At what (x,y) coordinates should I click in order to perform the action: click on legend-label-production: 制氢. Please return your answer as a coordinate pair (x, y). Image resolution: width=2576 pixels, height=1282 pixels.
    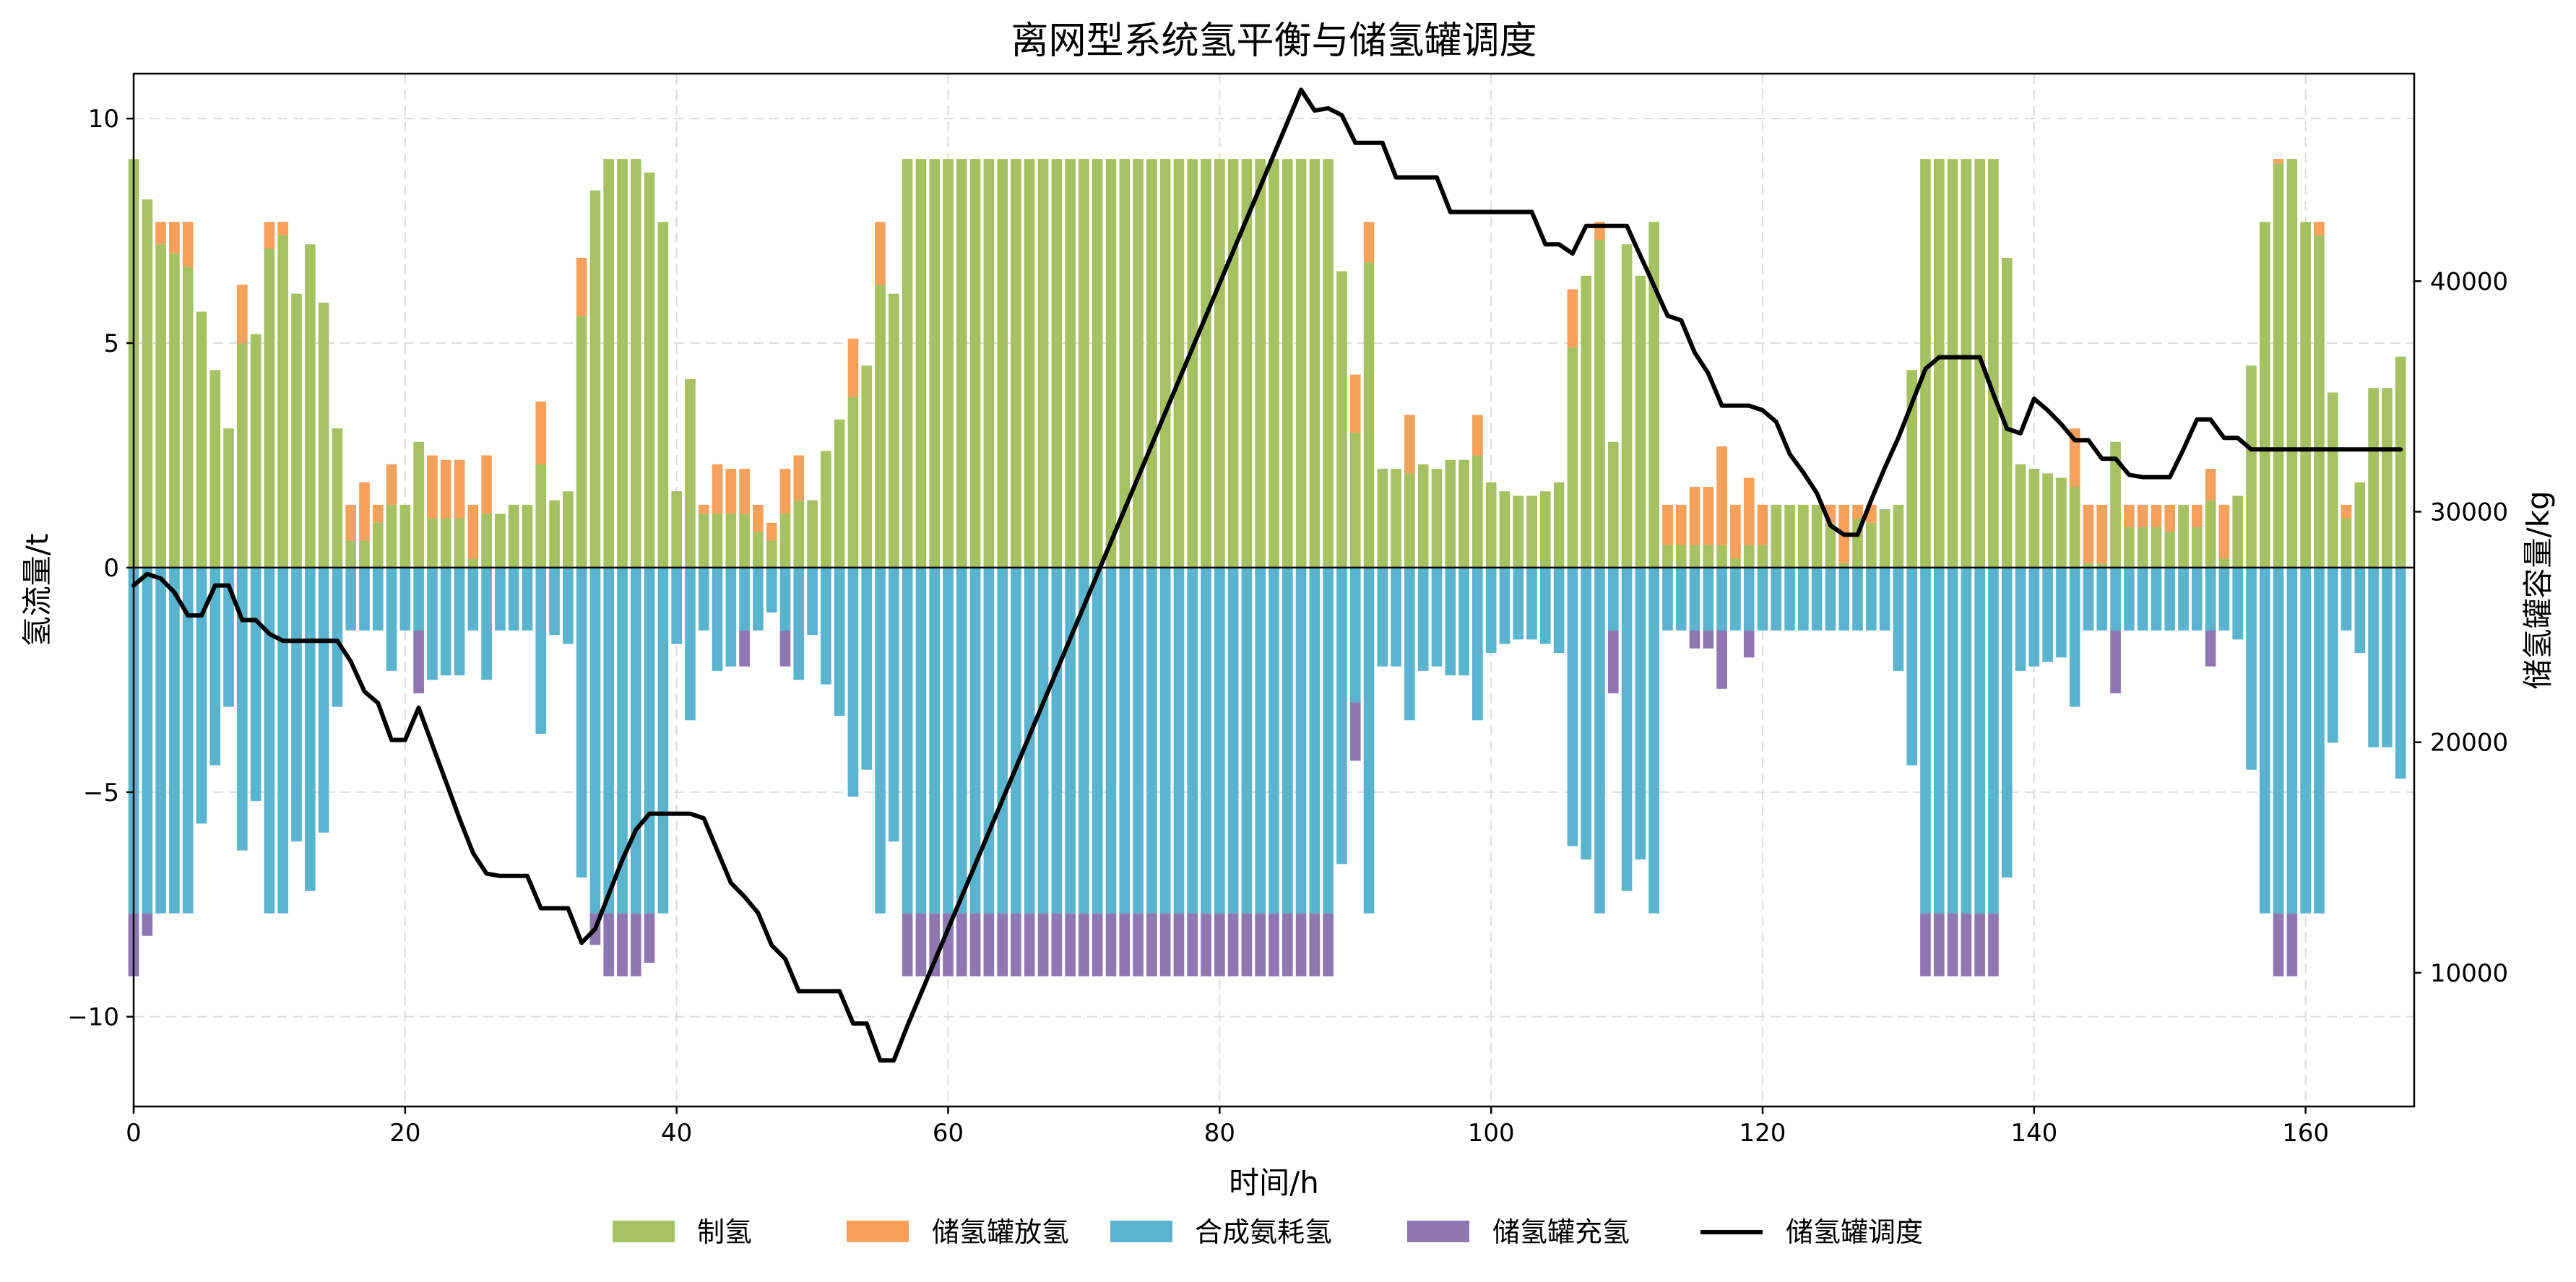
    Looking at the image, I should click on (724, 1232).